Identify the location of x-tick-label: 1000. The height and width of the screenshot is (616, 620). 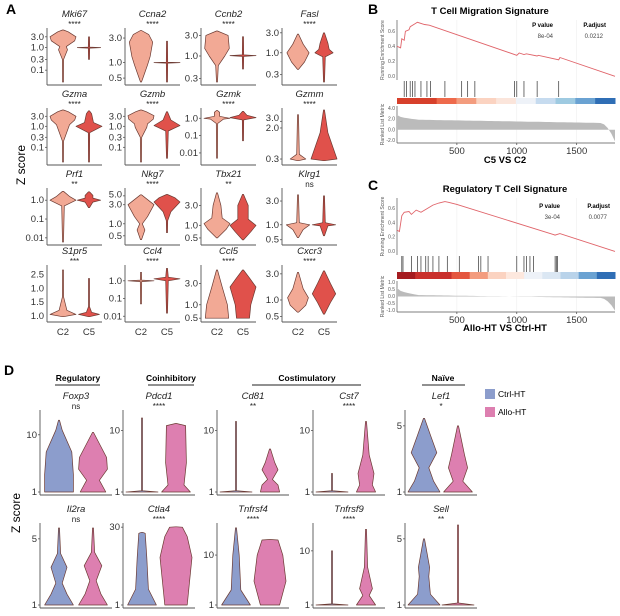
(516, 151).